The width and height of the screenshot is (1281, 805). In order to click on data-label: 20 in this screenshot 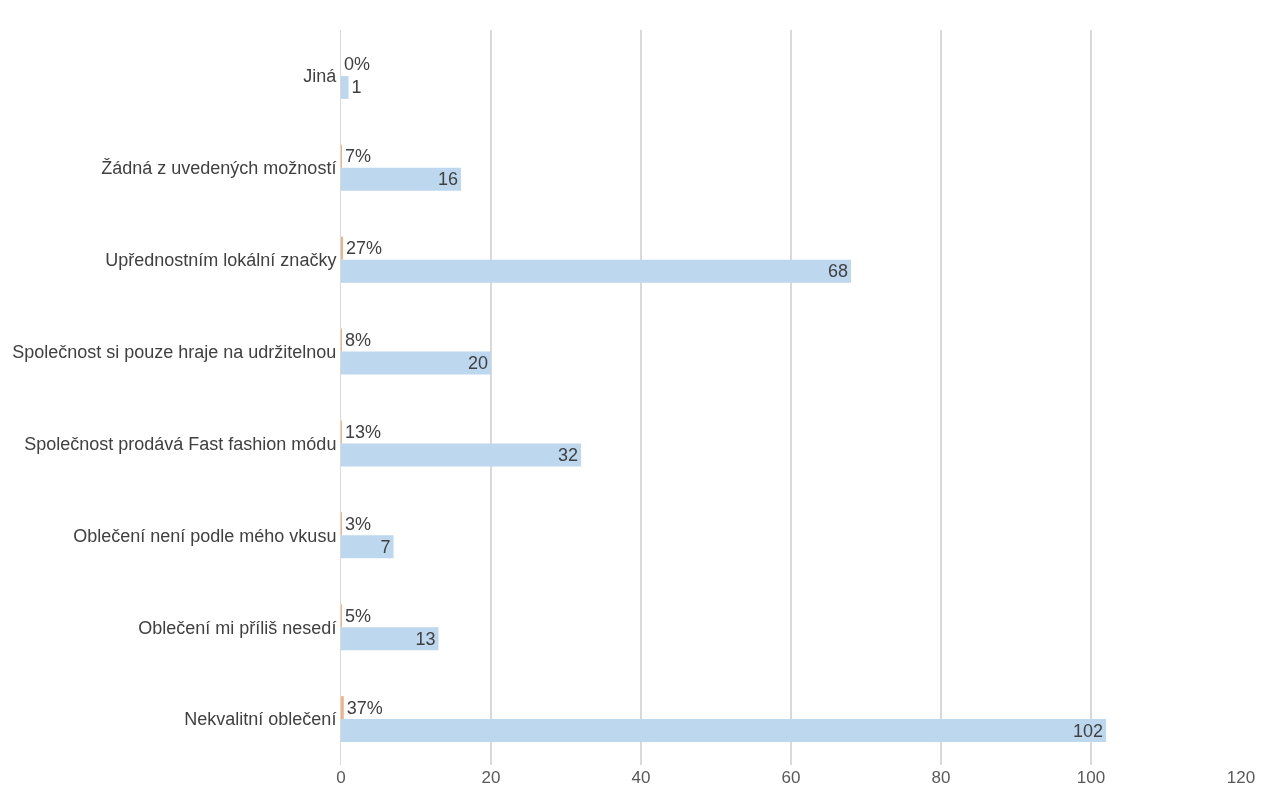, I will do `click(477, 363)`.